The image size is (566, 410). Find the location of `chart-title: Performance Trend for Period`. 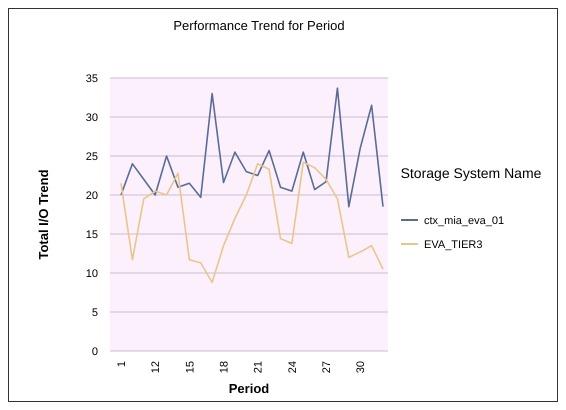

chart-title: Performance Trend for Period is located at coordinates (259, 25).